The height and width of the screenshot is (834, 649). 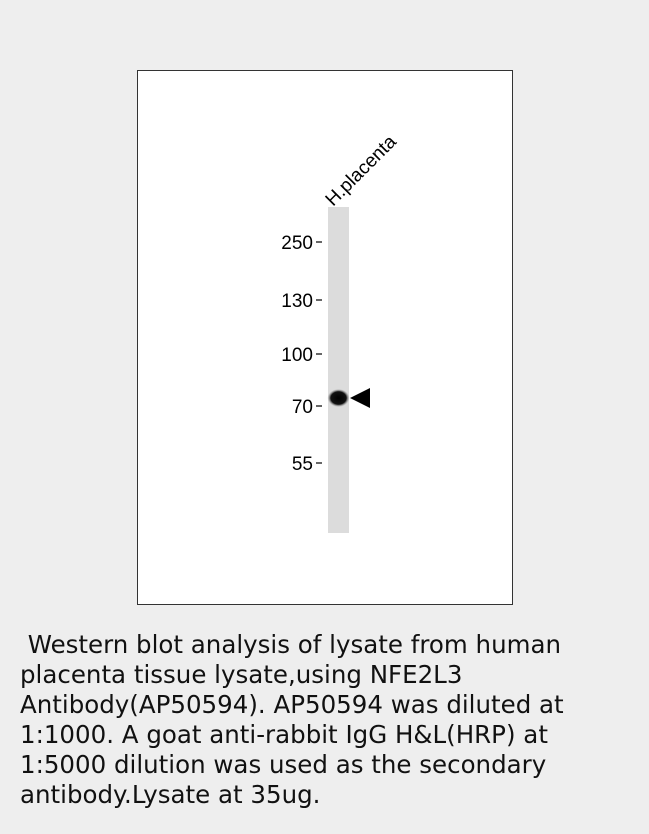 I want to click on marker-label: 250, so click(x=297, y=243).